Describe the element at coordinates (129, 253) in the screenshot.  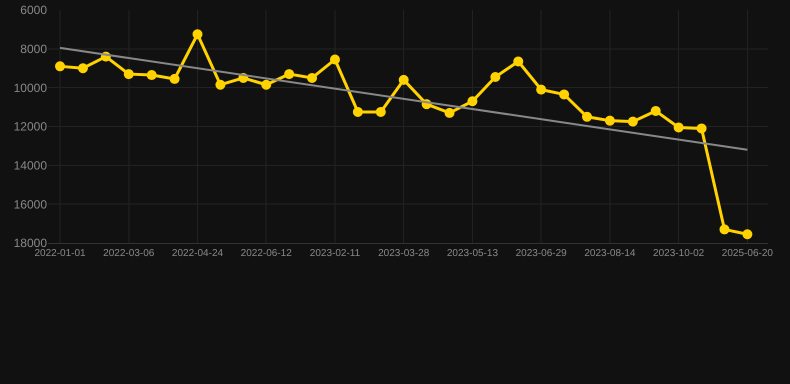
I see `x-tick-label: 2022-03-06` at that location.